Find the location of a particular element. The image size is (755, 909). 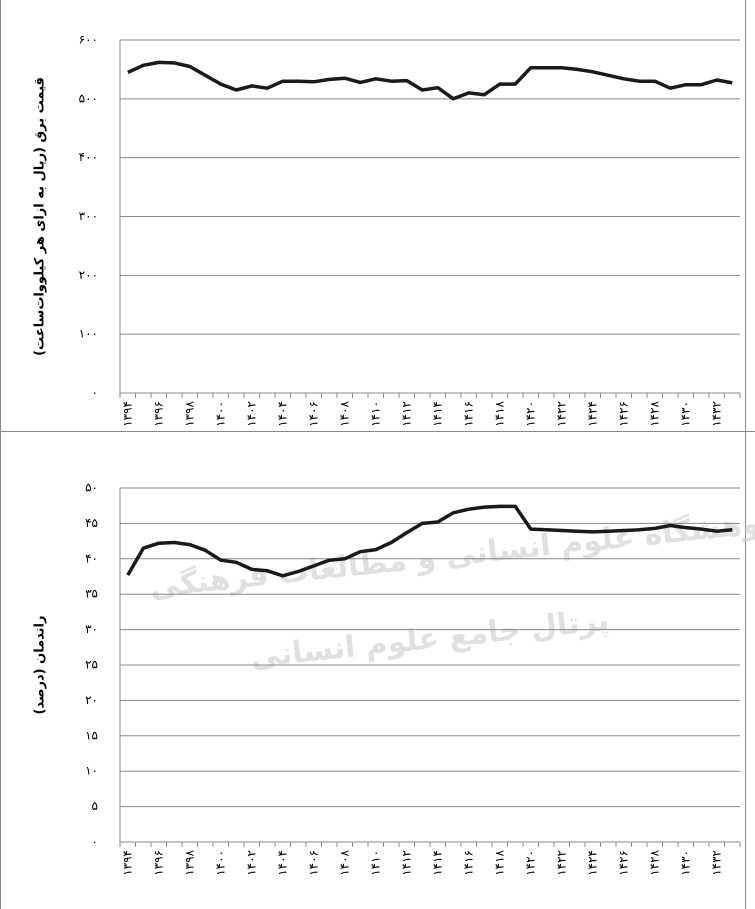

y-tick-label: ۶۰۰ is located at coordinates (88, 40).